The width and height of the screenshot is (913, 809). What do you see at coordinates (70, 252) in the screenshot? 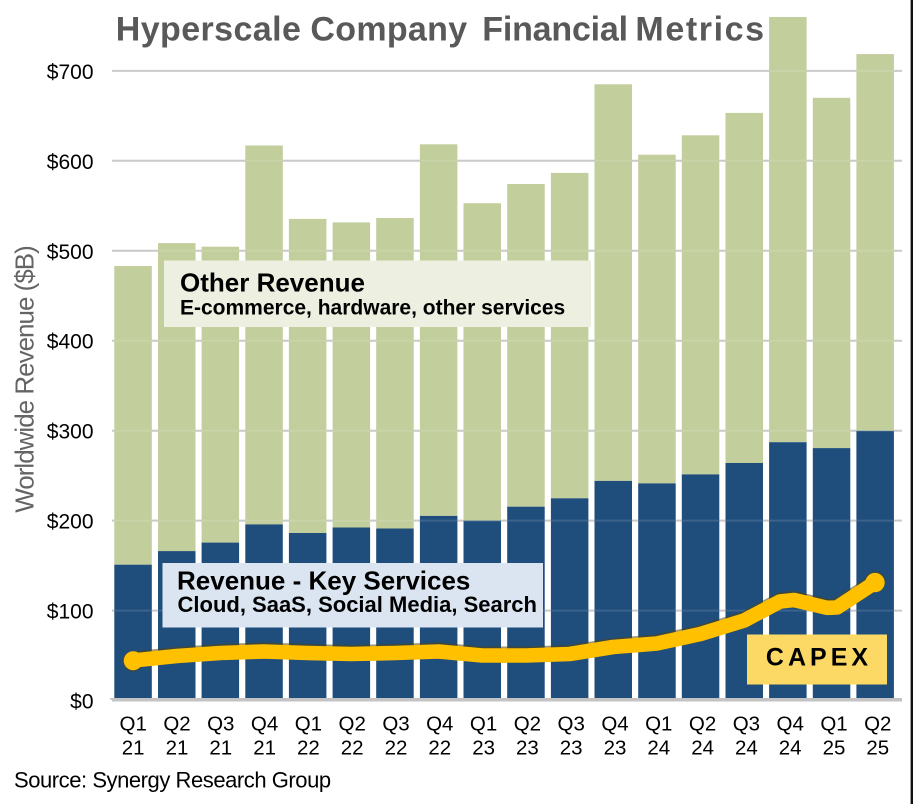
I see `svg-text: $500` at bounding box center [70, 252].